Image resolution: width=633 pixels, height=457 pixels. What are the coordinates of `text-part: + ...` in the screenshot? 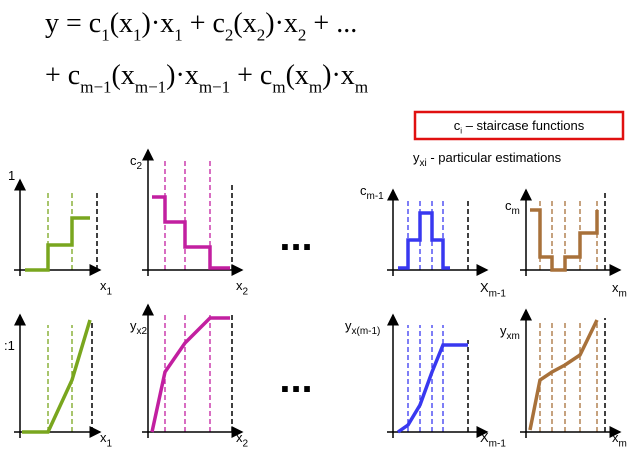 It's located at (331, 23).